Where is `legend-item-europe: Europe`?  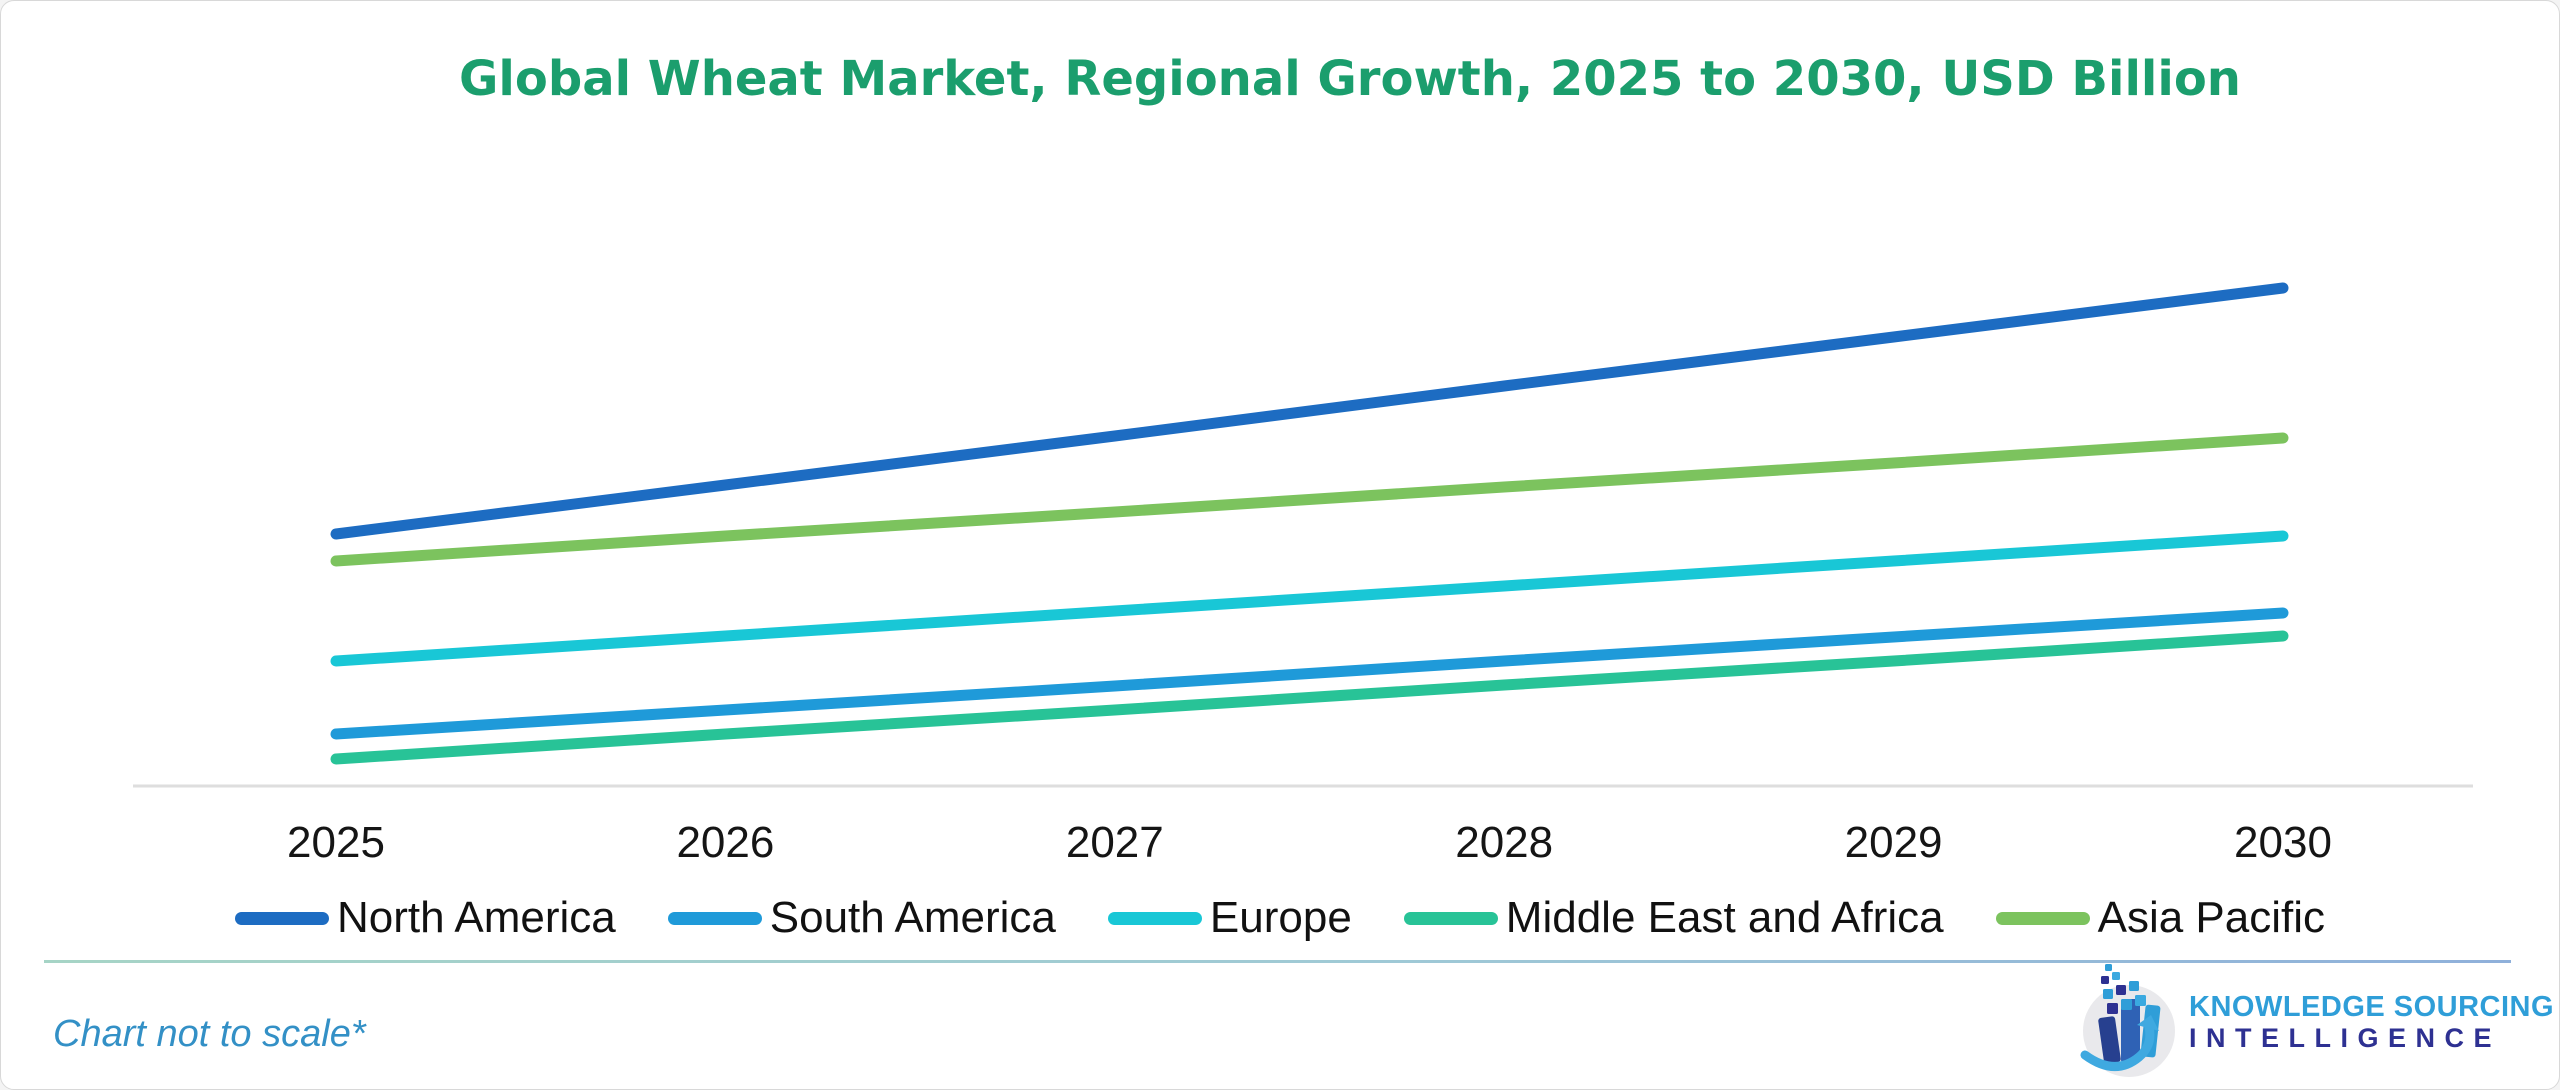
legend-item-europe: Europe is located at coordinates (1229, 918).